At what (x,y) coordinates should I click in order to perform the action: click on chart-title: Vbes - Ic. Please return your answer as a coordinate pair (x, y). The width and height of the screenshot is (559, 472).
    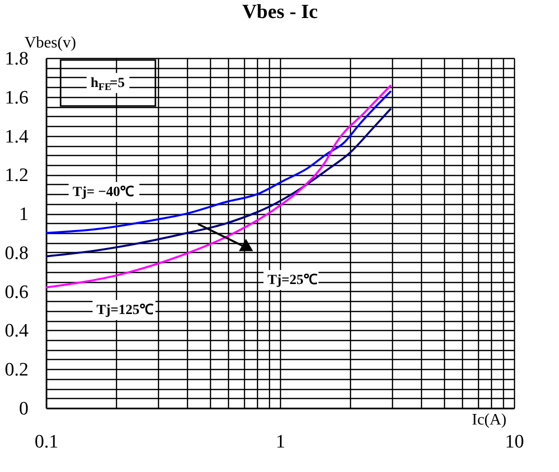
    Looking at the image, I should click on (280, 12).